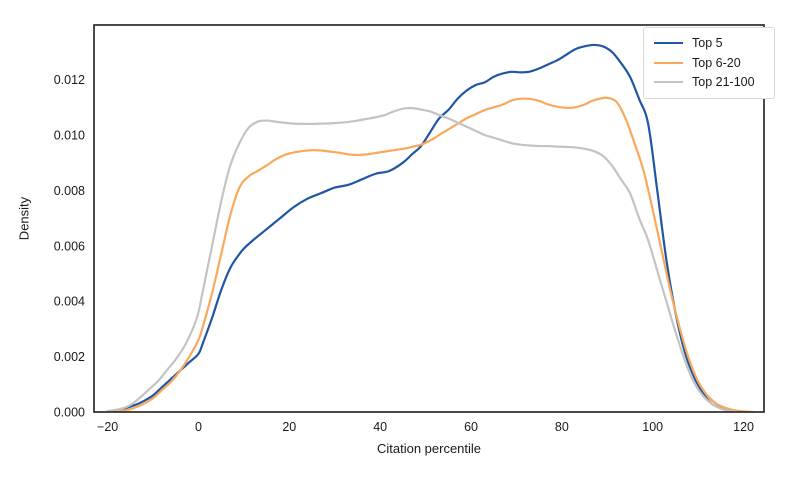 The image size is (793, 484). Describe the element at coordinates (69, 302) in the screenshot. I see `y-tick-label: 0.004` at that location.